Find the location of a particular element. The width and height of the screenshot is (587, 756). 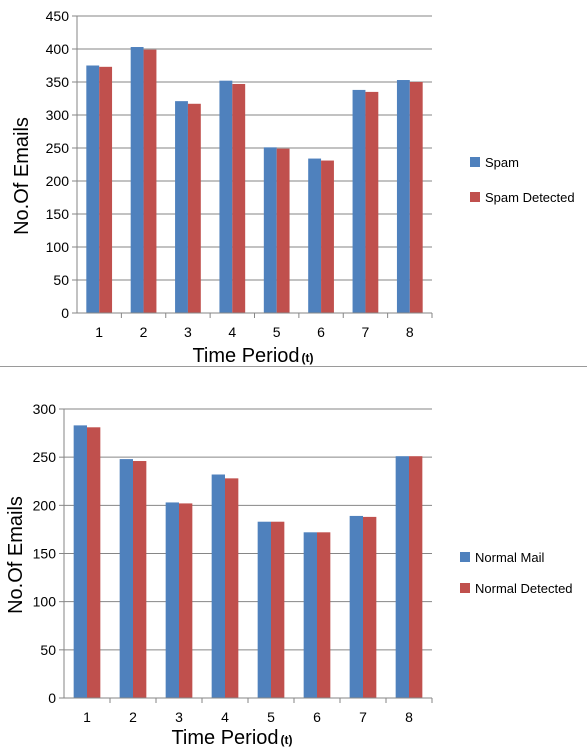

legend-label: Spam Detected is located at coordinates (530, 197).